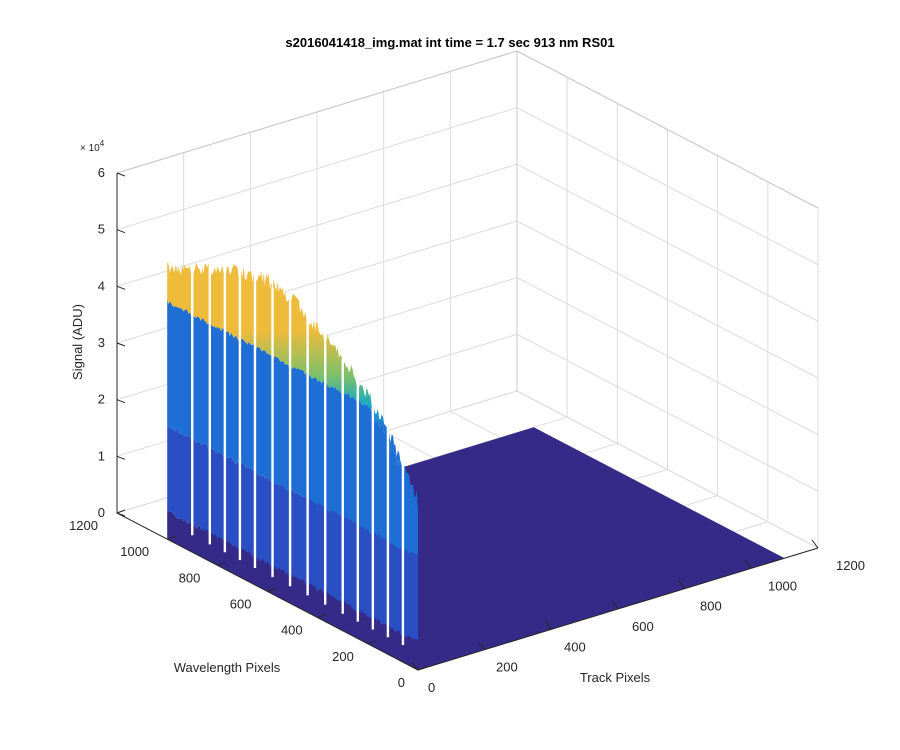 The width and height of the screenshot is (900, 750). Describe the element at coordinates (711, 606) in the screenshot. I see `x-tick-label: 800` at that location.